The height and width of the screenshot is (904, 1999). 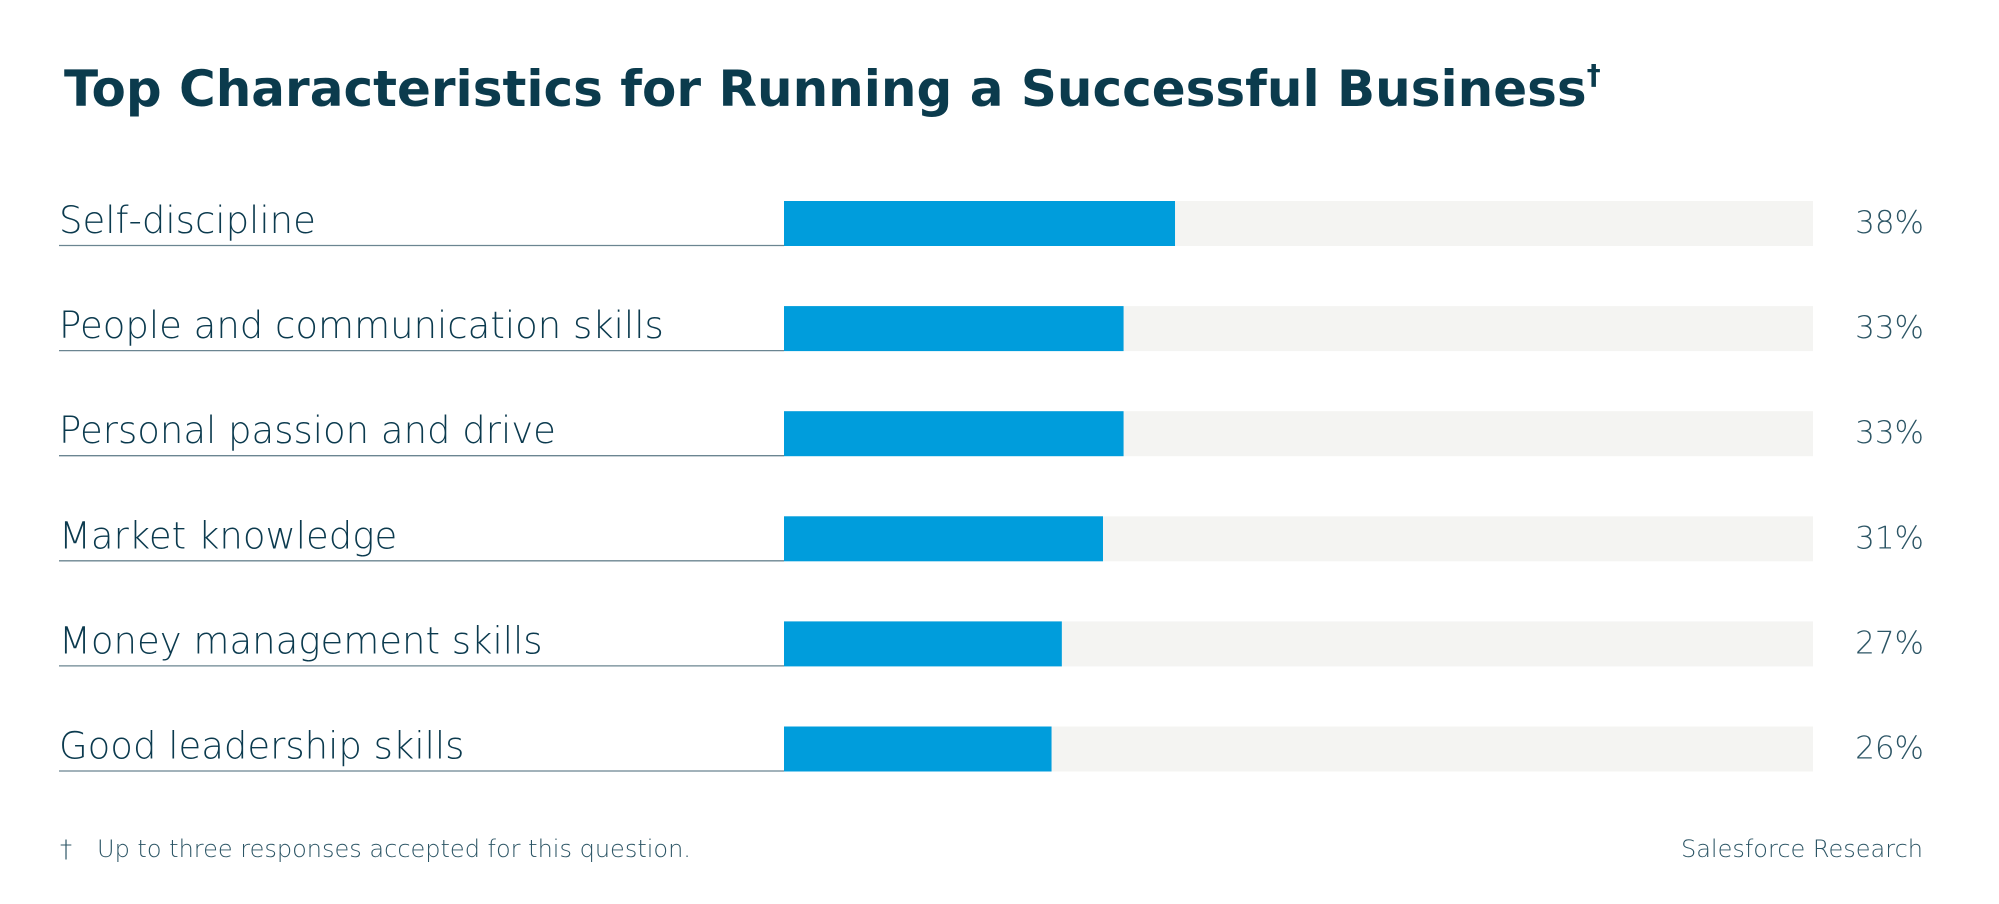 I want to click on category-label: People and communication skills, so click(x=361, y=325).